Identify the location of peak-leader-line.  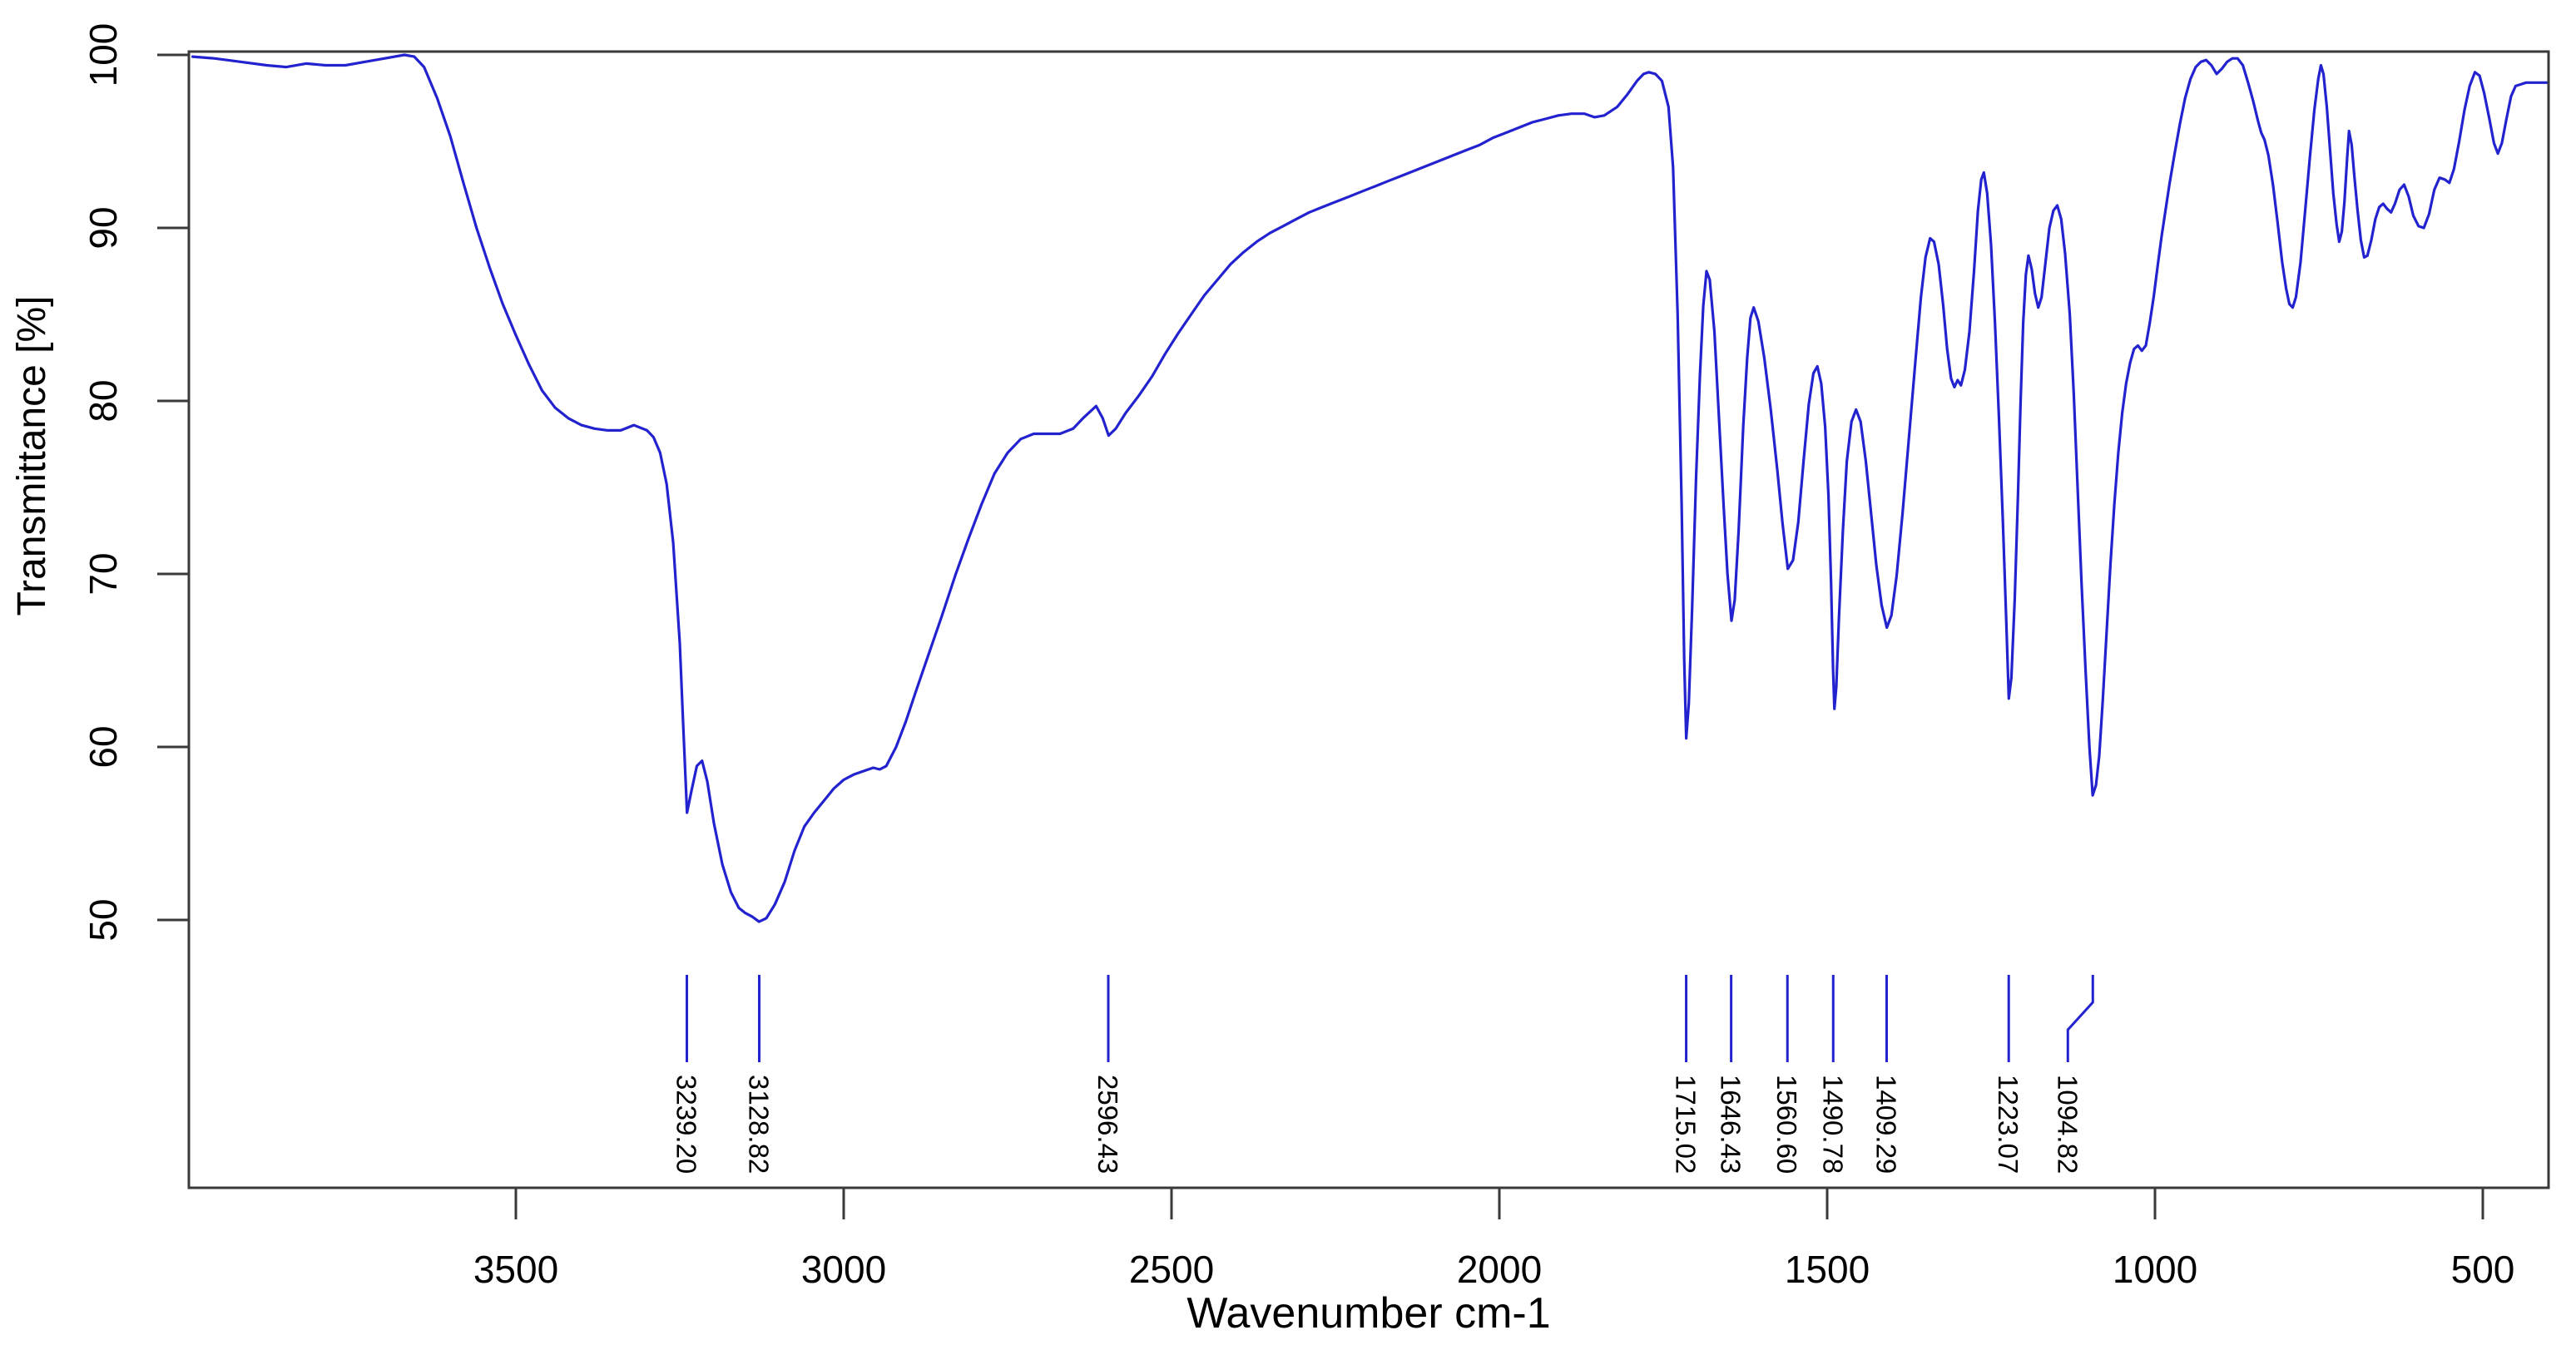
(2080, 1018).